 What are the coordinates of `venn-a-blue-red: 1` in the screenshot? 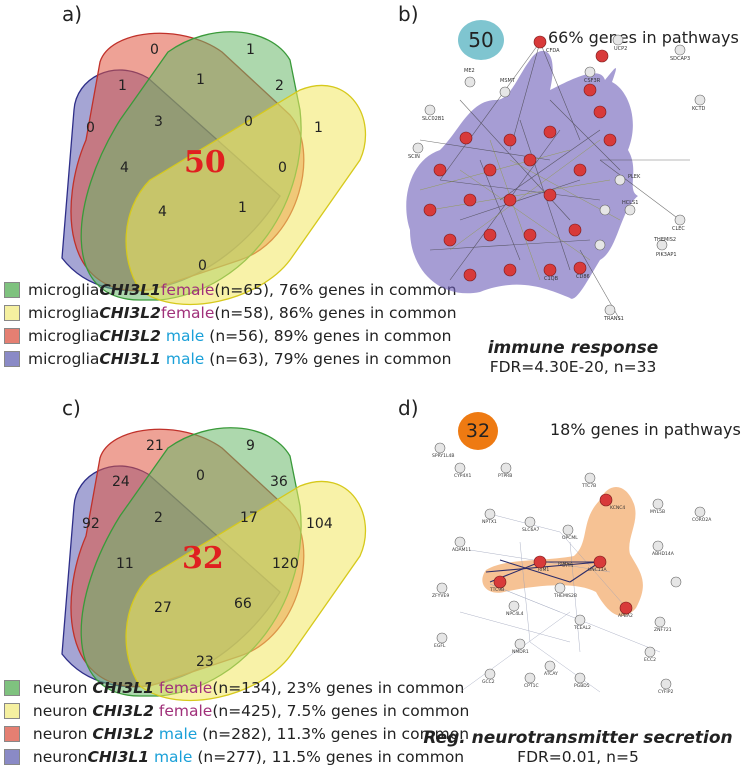 It's located at (122, 86).